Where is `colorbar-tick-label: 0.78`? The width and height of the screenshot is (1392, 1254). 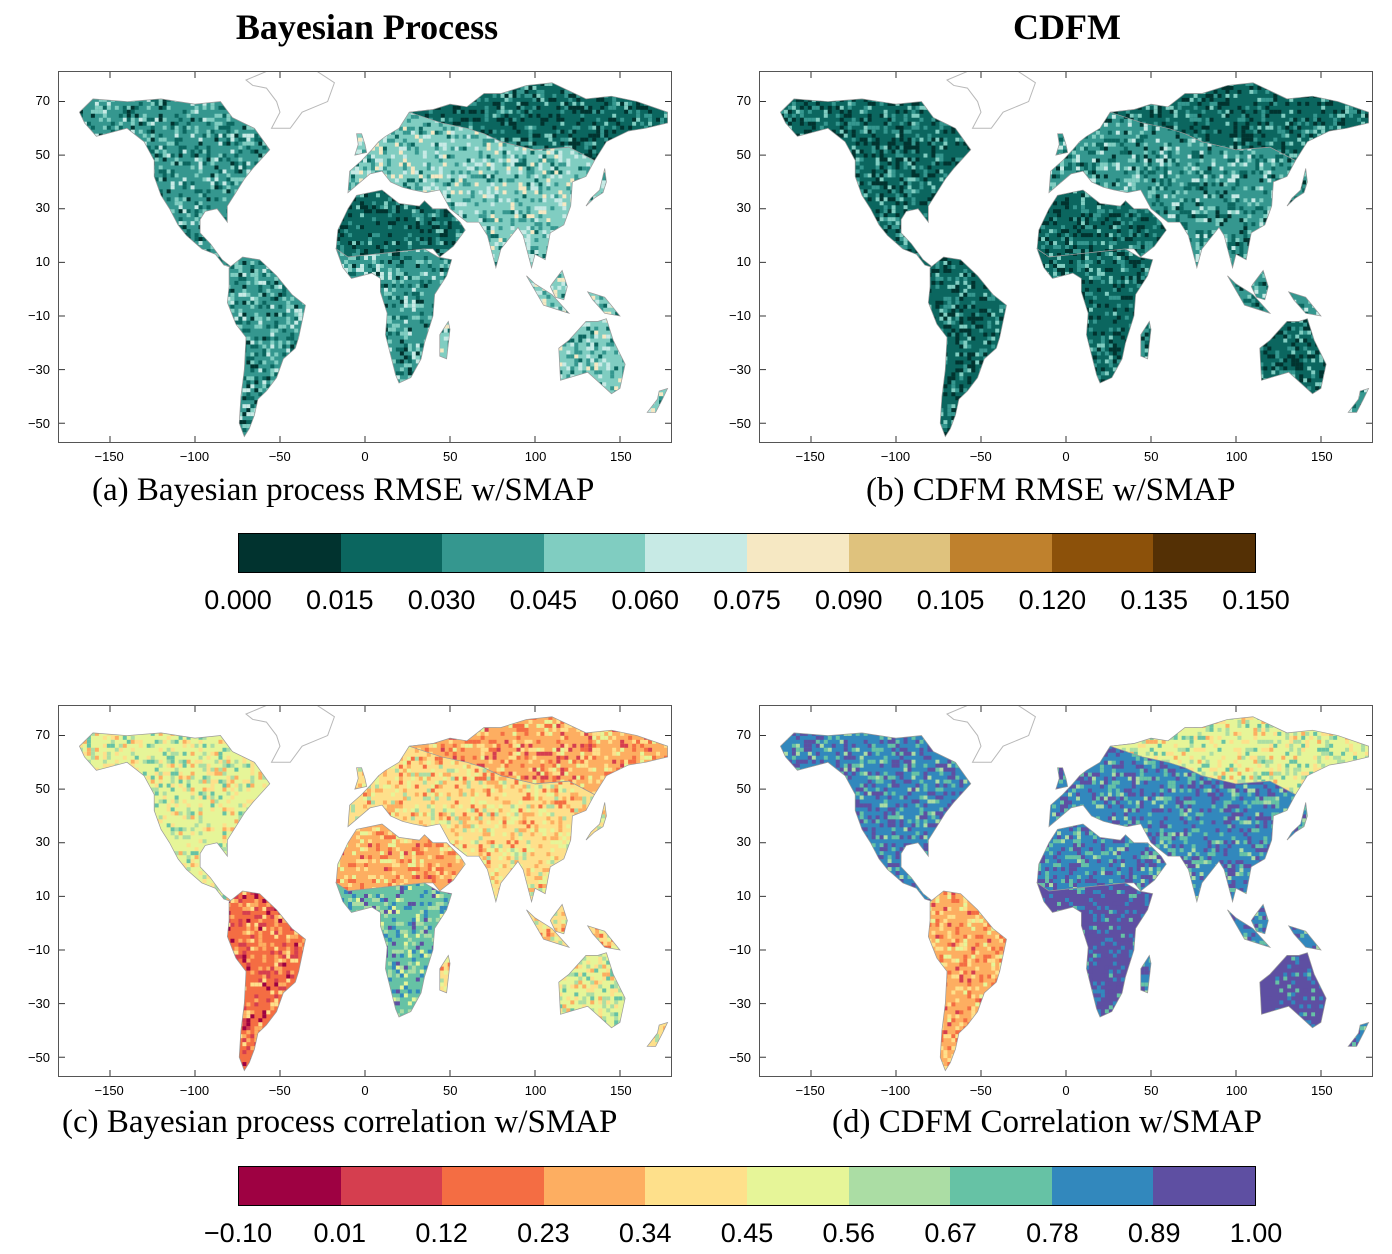
colorbar-tick-label: 0.78 is located at coordinates (1052, 1233).